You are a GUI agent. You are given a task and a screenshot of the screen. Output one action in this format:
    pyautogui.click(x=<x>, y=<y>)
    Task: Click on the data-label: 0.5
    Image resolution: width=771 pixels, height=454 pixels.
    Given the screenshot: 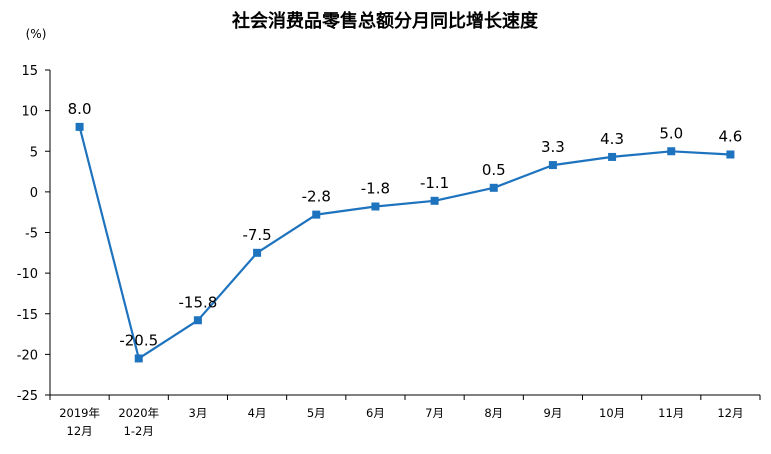 What is the action you would take?
    pyautogui.click(x=494, y=170)
    